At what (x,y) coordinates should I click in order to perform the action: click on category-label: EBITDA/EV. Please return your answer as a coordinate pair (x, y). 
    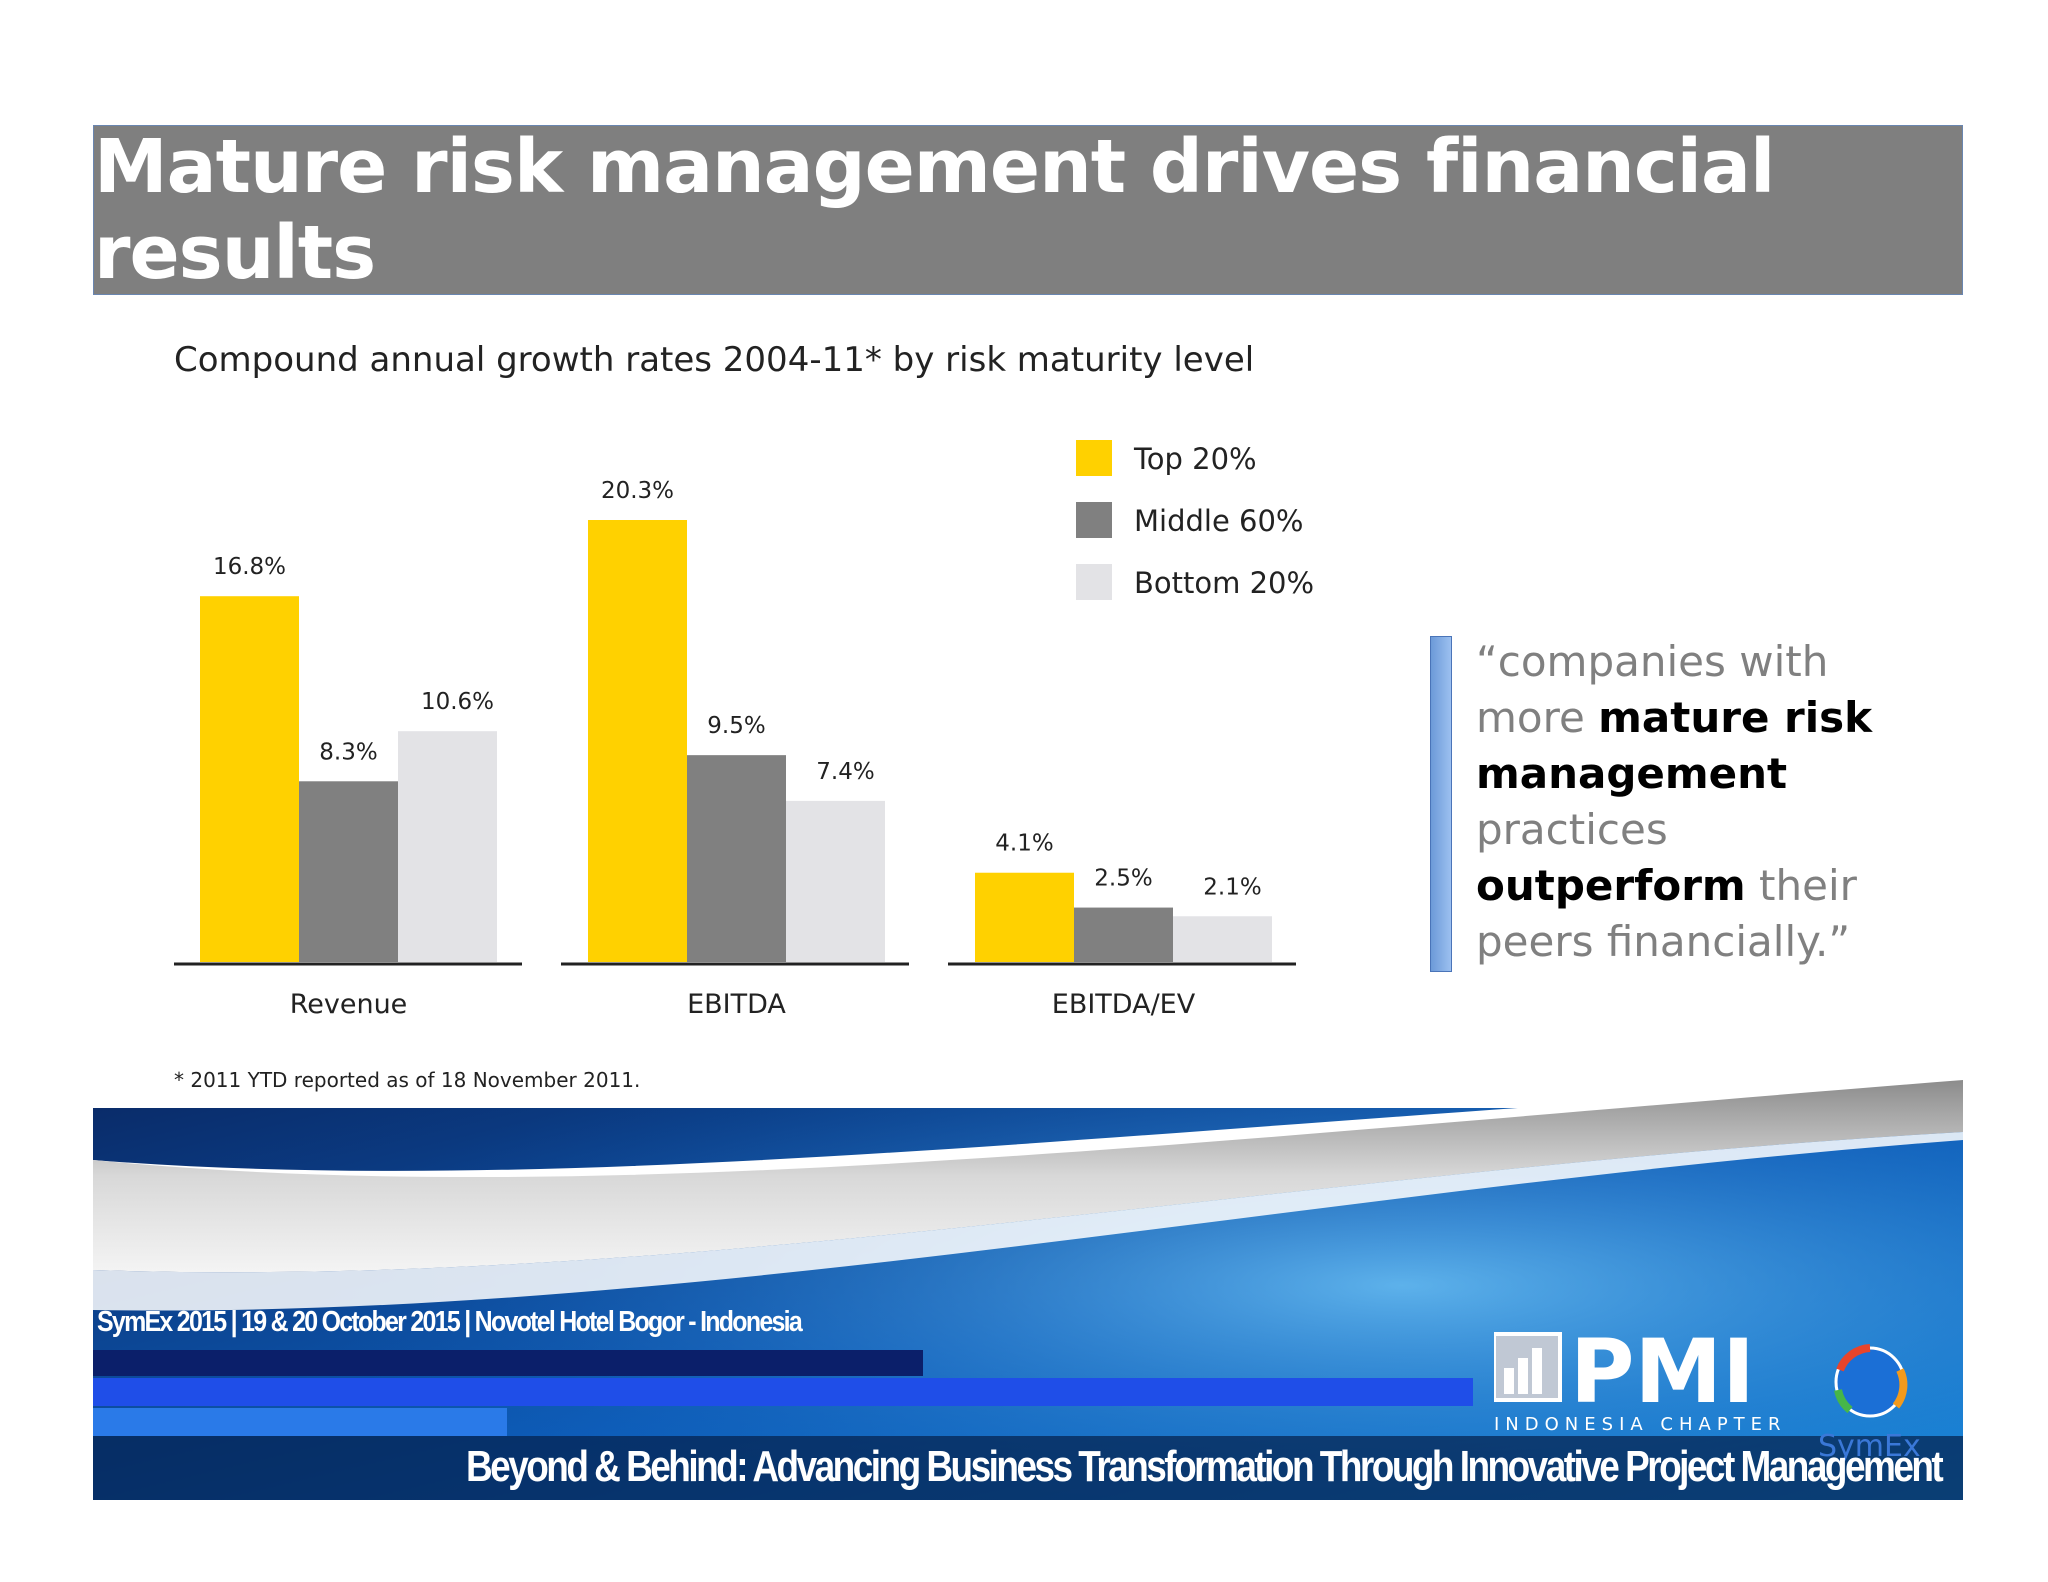
    Looking at the image, I should click on (1124, 1004).